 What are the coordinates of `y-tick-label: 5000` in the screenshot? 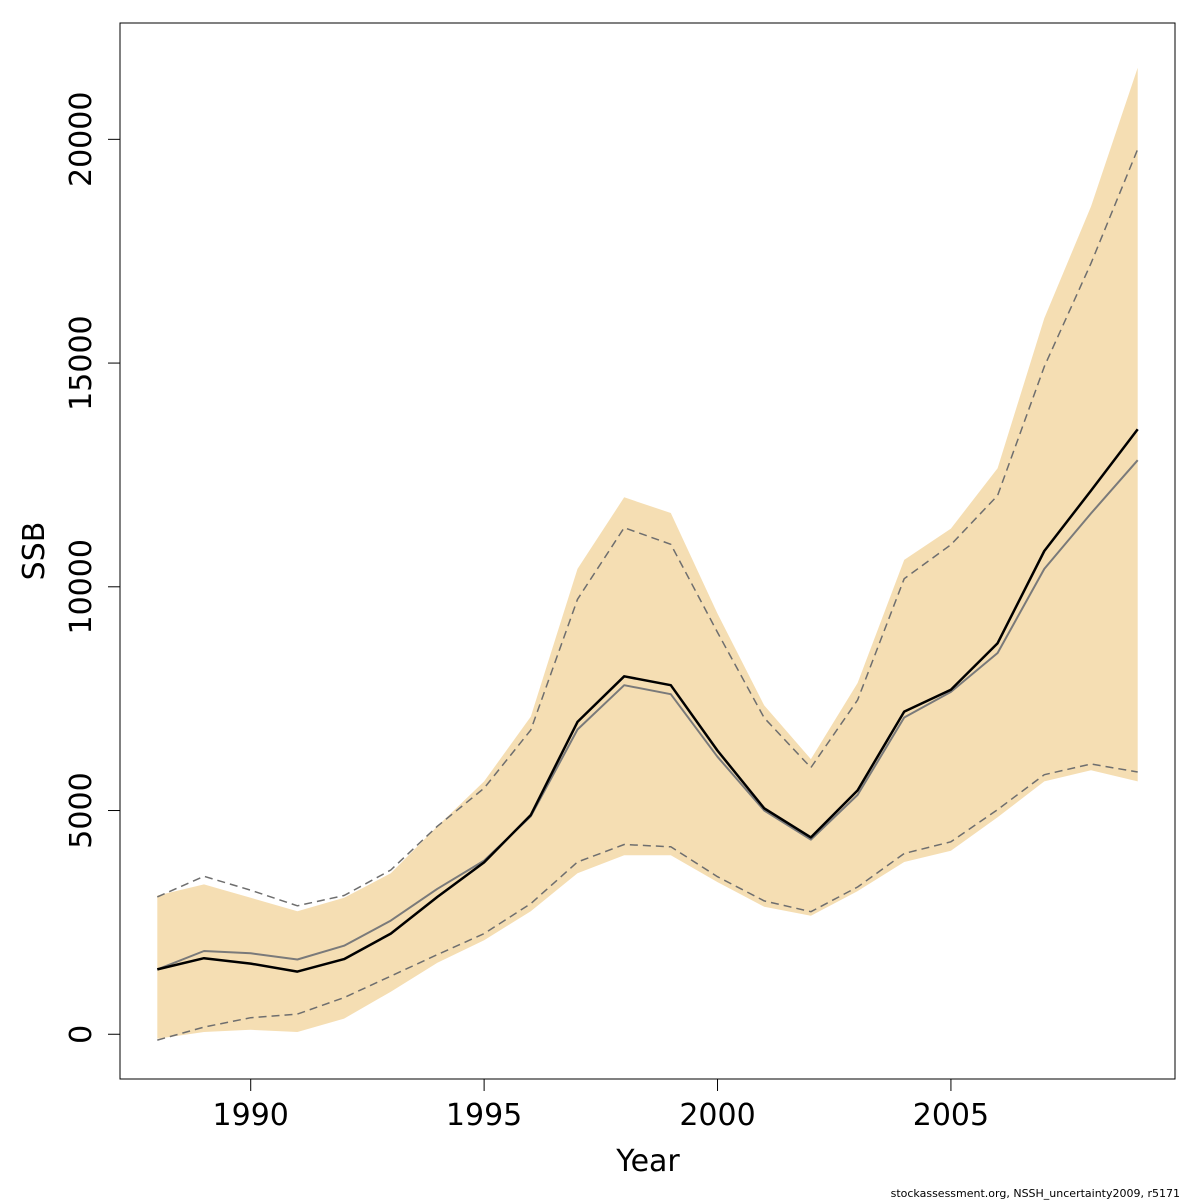 It's located at (81, 810).